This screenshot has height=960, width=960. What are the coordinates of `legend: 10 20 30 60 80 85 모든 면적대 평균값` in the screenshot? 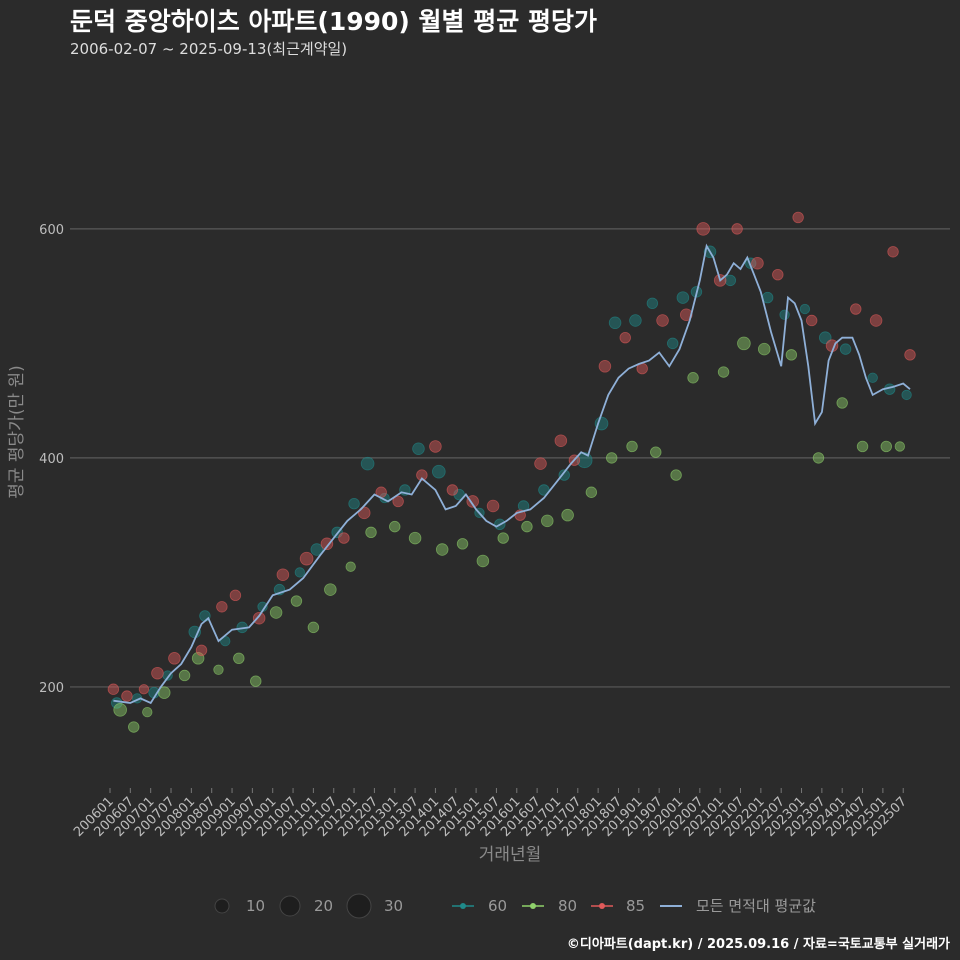 It's located at (515, 906).